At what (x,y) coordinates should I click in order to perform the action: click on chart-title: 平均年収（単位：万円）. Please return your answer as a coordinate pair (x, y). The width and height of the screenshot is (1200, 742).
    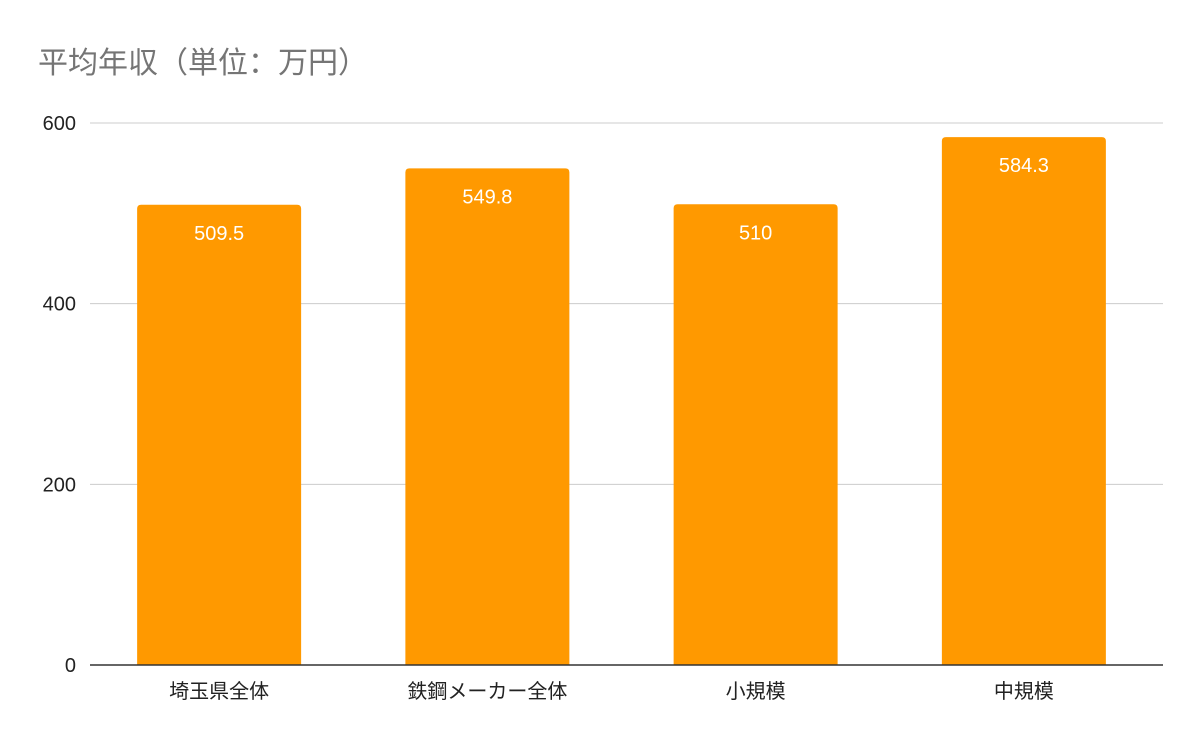
    Looking at the image, I should click on (203, 63).